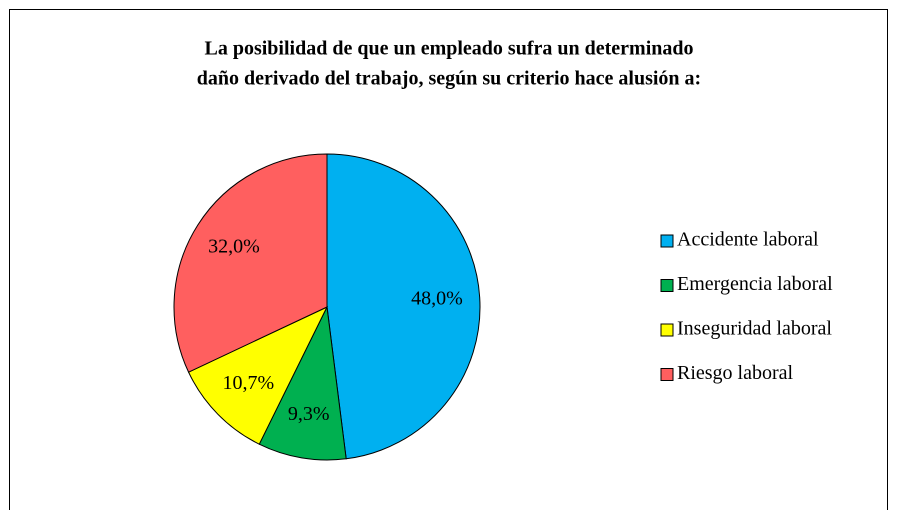  Describe the element at coordinates (309, 414) in the screenshot. I see `data-label: 9,3%` at that location.